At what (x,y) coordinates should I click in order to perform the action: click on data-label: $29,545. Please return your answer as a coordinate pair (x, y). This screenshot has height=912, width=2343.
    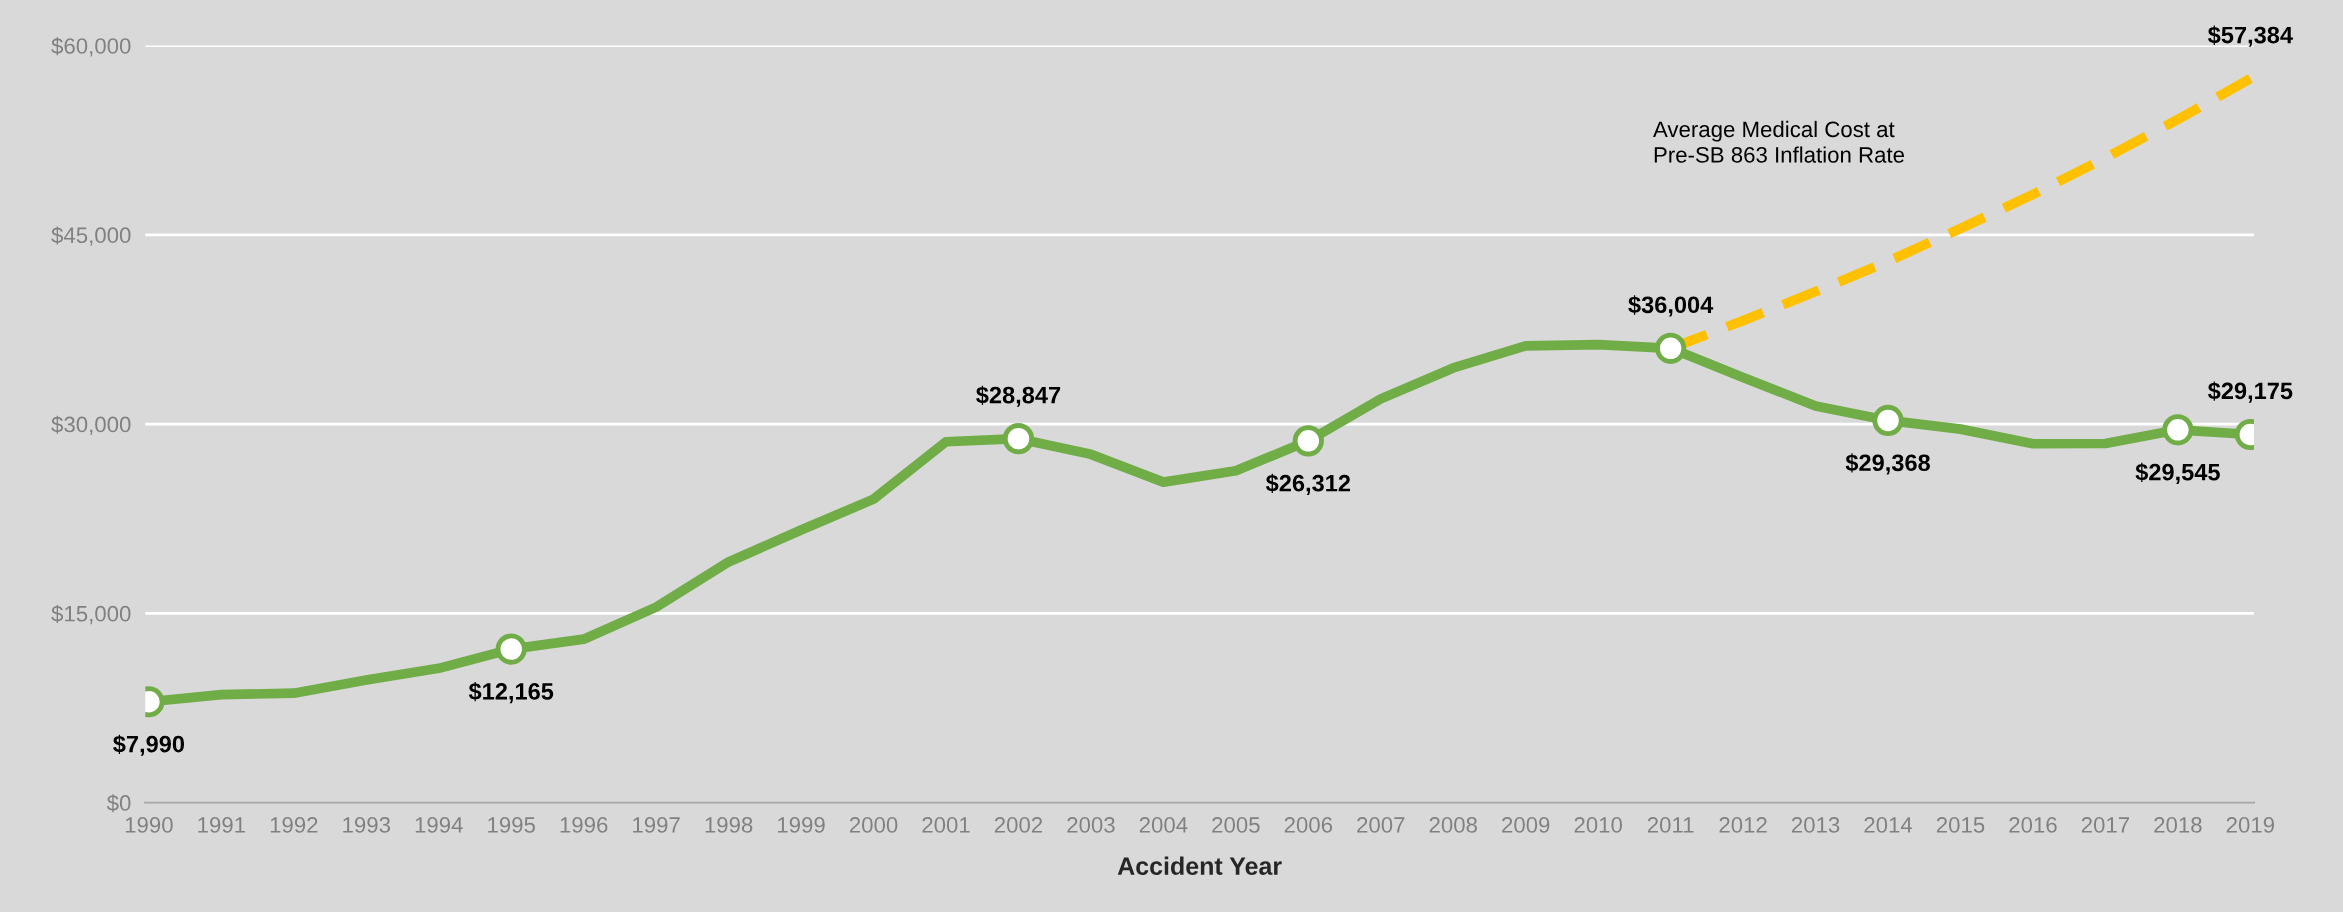
    Looking at the image, I should click on (2177, 473).